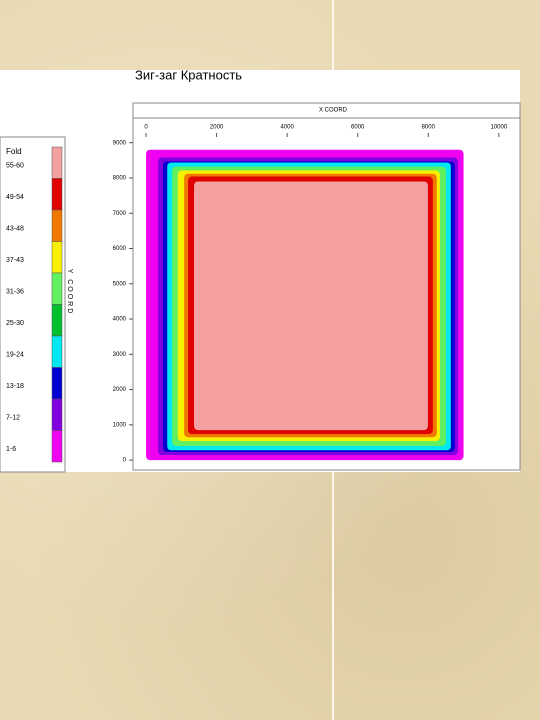  Describe the element at coordinates (15, 197) in the screenshot. I see `legend-label: 49-54` at that location.